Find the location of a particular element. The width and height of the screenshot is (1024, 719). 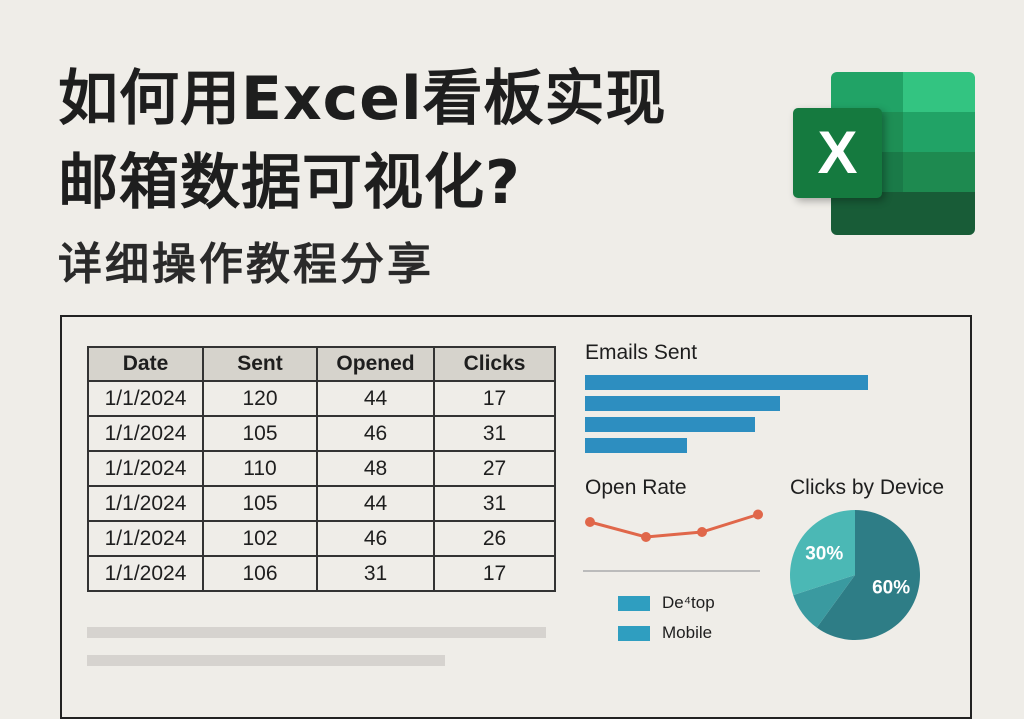

divider is located at coordinates (671, 571).